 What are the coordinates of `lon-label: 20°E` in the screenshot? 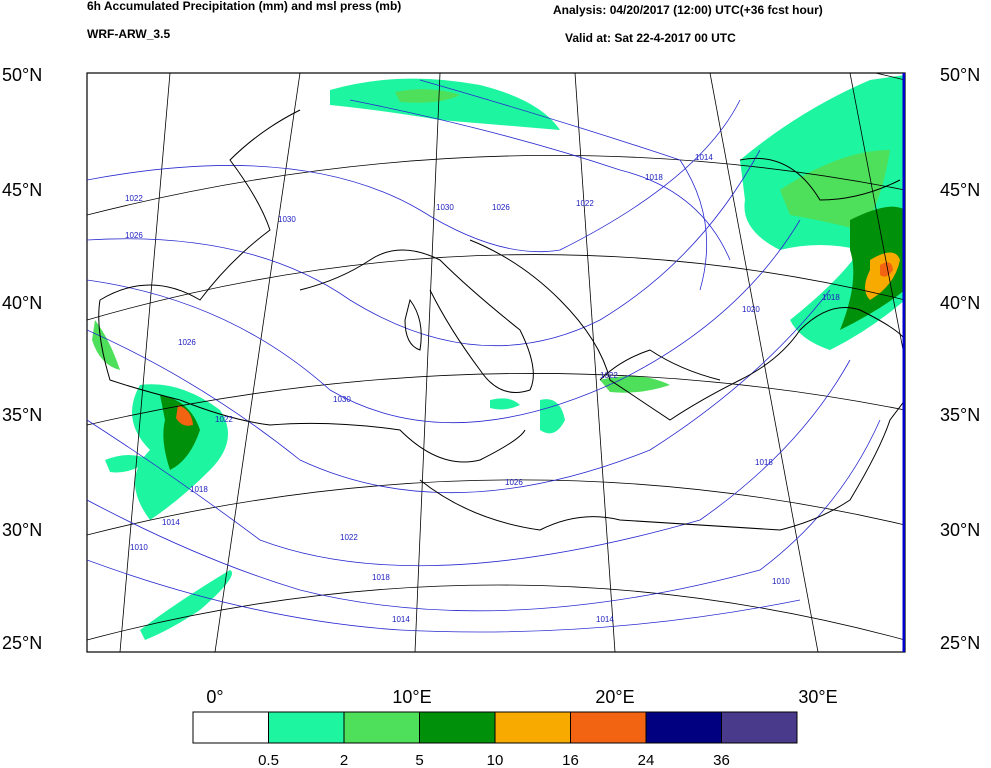 It's located at (614, 697).